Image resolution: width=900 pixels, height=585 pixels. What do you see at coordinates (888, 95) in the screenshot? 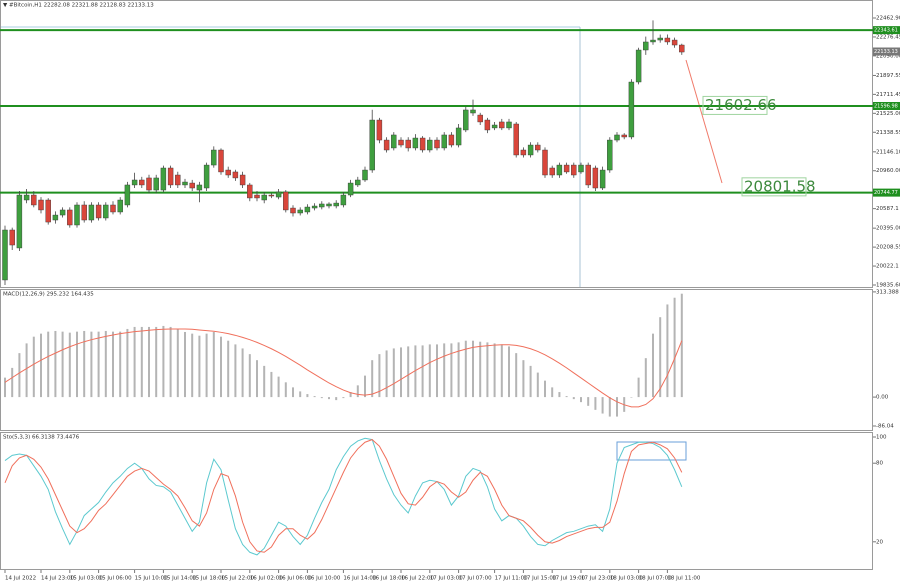
I see `y-tick-label: 21711.45` at bounding box center [888, 95].